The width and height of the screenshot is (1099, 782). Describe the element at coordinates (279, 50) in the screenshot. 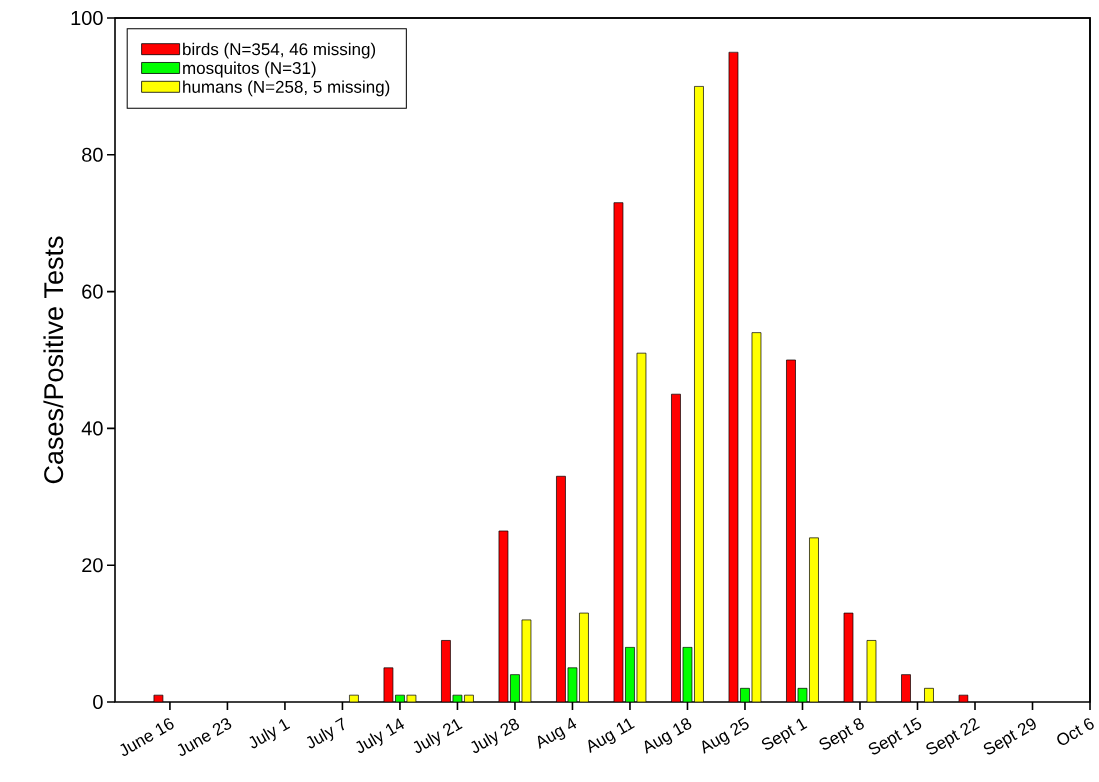

I see `legend-label: birds (N=354, 46 missing)` at that location.